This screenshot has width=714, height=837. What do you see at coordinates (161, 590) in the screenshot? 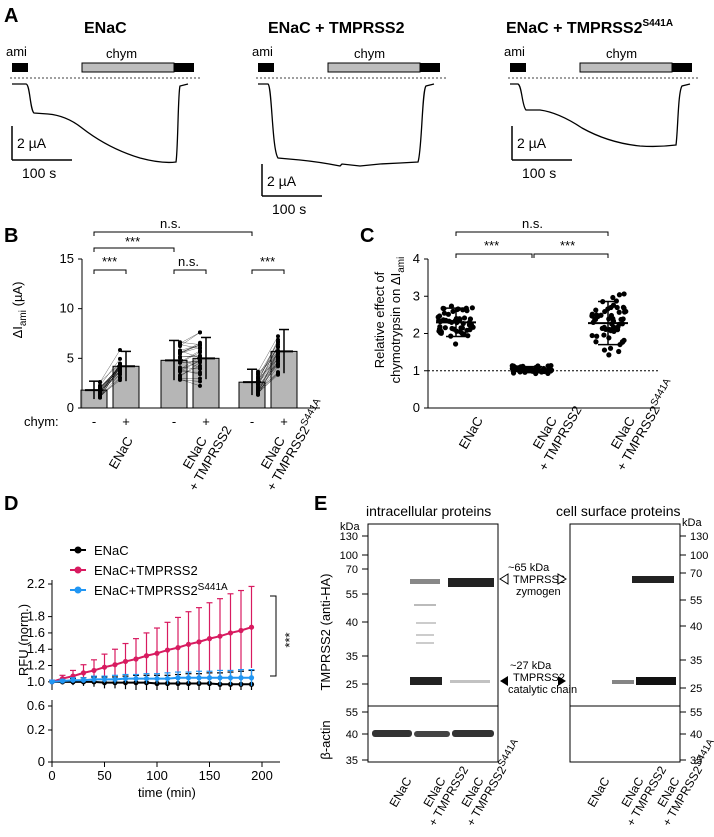
I see `legend-label: ENaC+TMPRSS2S441A` at bounding box center [161, 590].